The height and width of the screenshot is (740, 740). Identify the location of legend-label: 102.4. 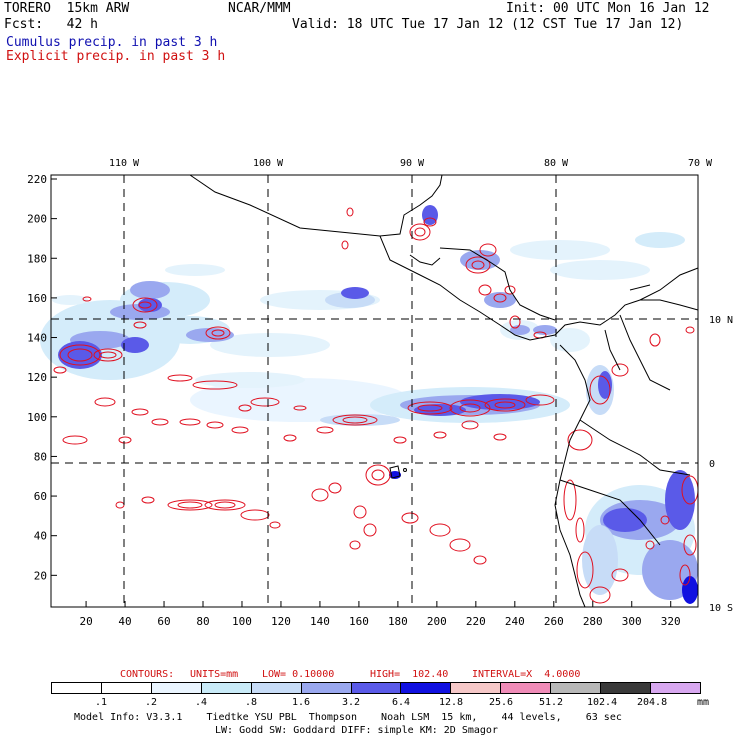
(602, 702).